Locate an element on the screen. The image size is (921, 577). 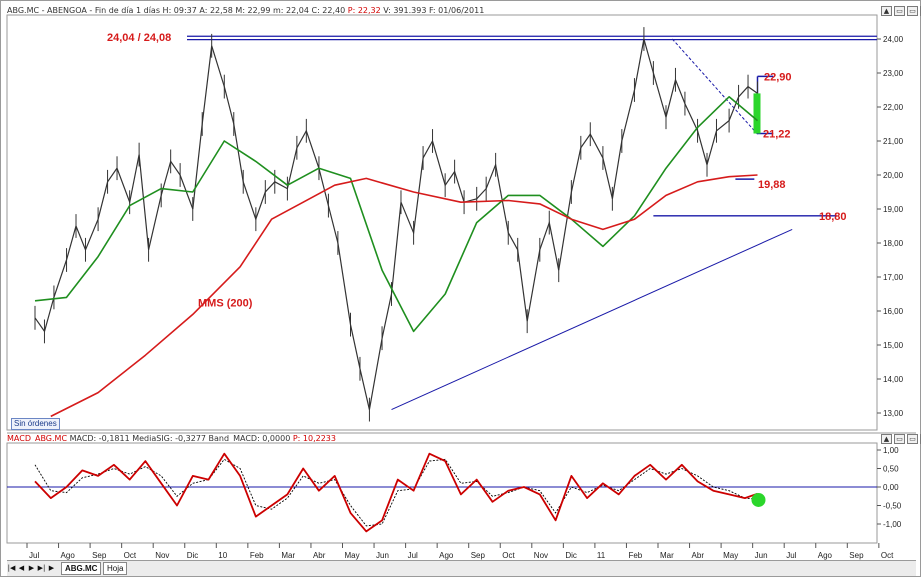
label-21-22: 21,22 is located at coordinates (777, 135).